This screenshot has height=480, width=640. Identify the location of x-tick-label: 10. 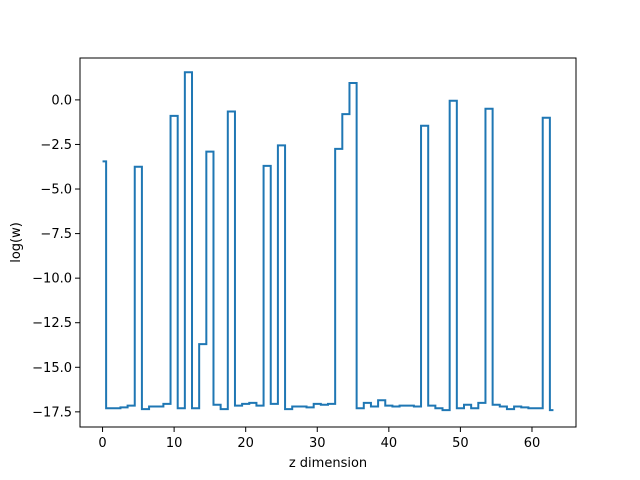
(174, 443).